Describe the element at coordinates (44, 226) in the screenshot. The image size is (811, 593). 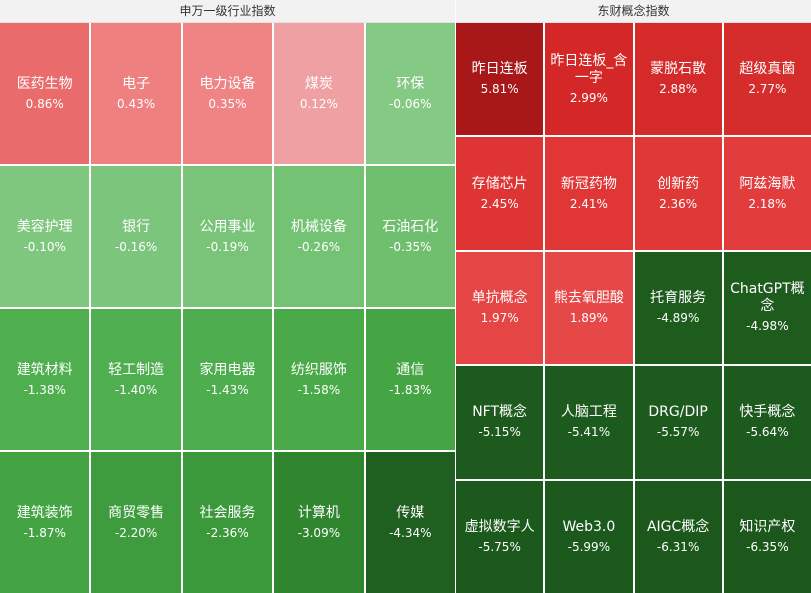
I see `tile-name: 美容护理` at that location.